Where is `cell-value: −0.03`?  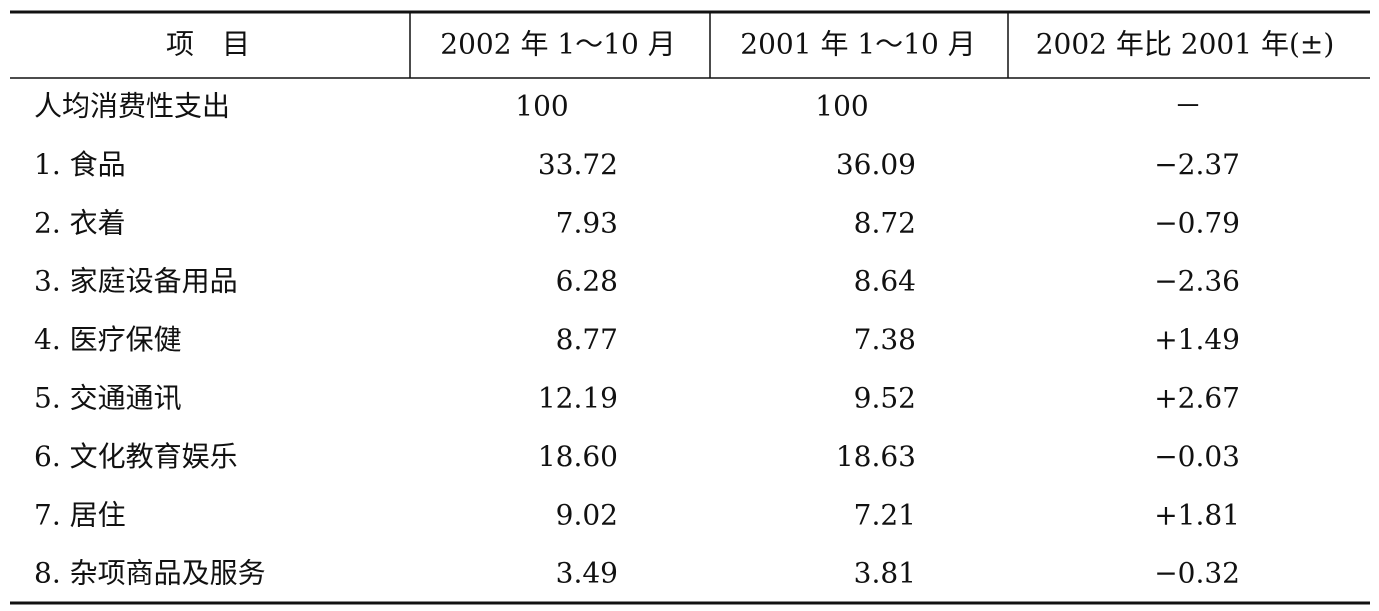 cell-value: −0.03 is located at coordinates (1197, 456).